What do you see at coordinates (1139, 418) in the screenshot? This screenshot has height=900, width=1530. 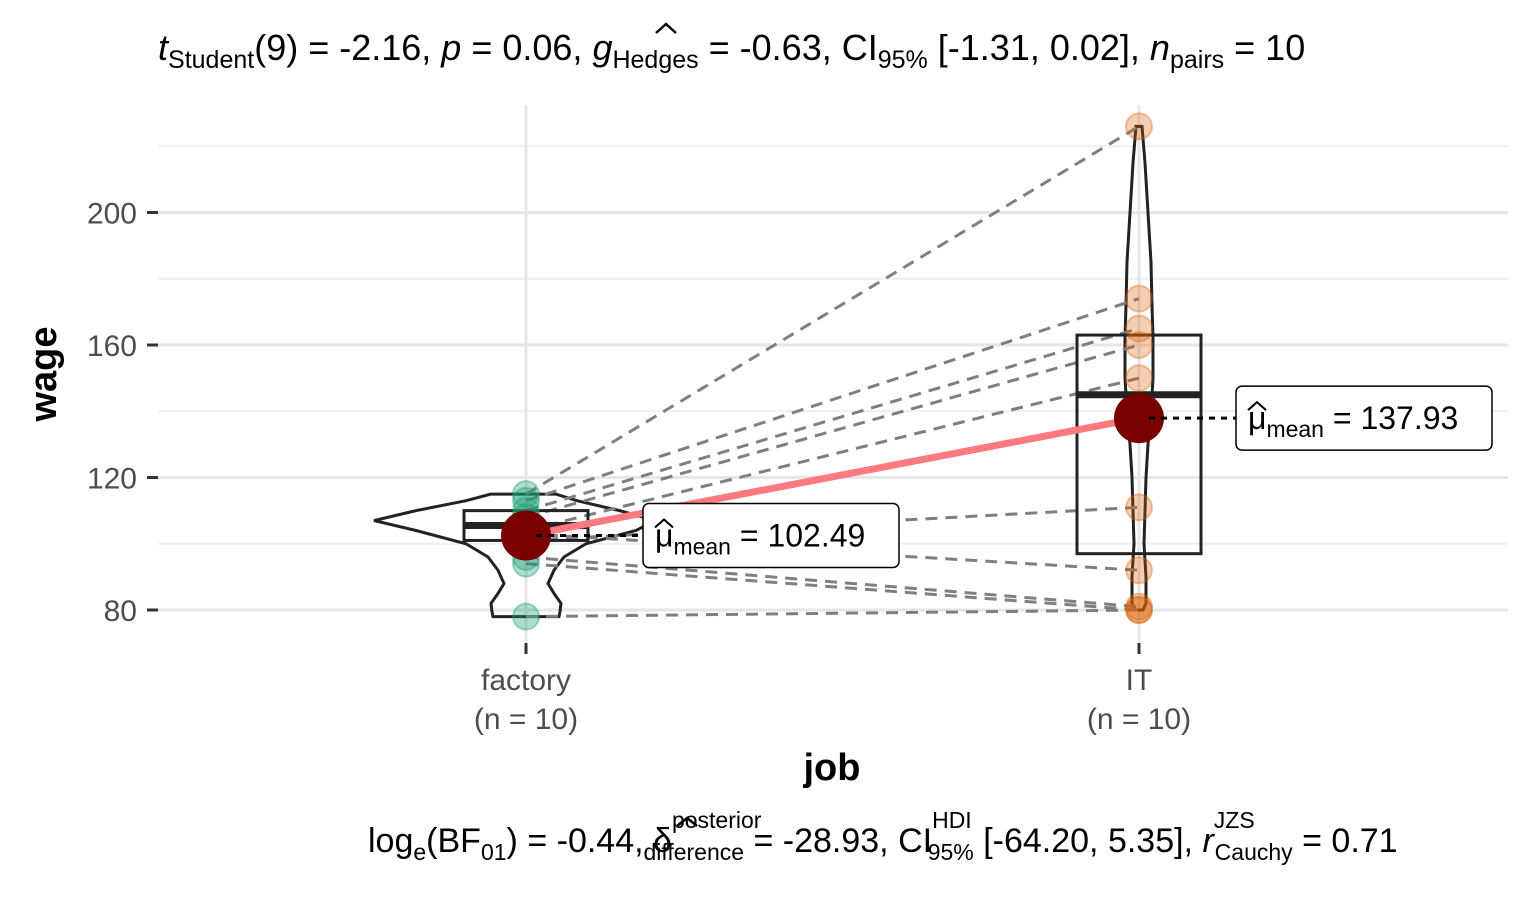 I see `mean-point-IT` at bounding box center [1139, 418].